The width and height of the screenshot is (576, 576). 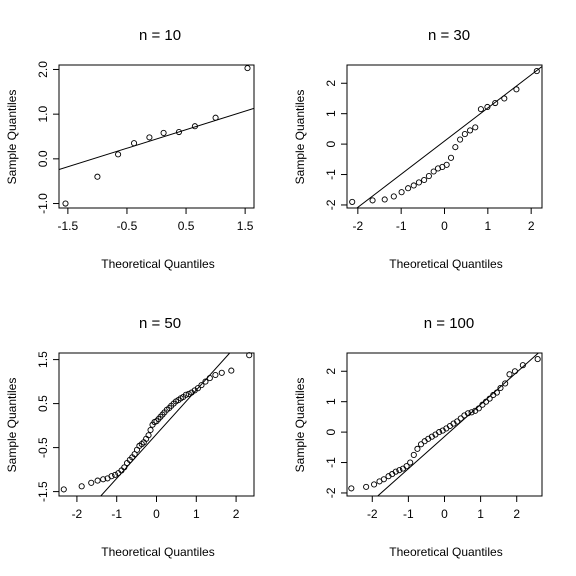 What do you see at coordinates (43, 203) in the screenshot?
I see `y-tick-label: -1.0` at bounding box center [43, 203].